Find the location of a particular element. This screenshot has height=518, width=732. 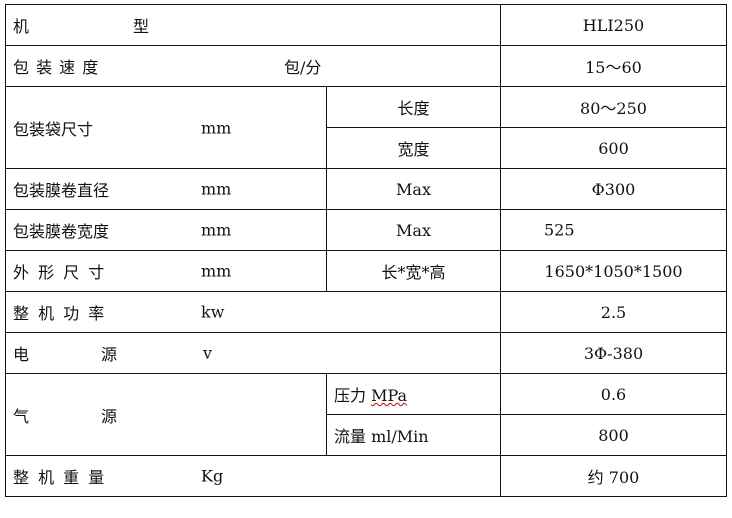

label: 包装膜卷宽度 is located at coordinates (61, 231).